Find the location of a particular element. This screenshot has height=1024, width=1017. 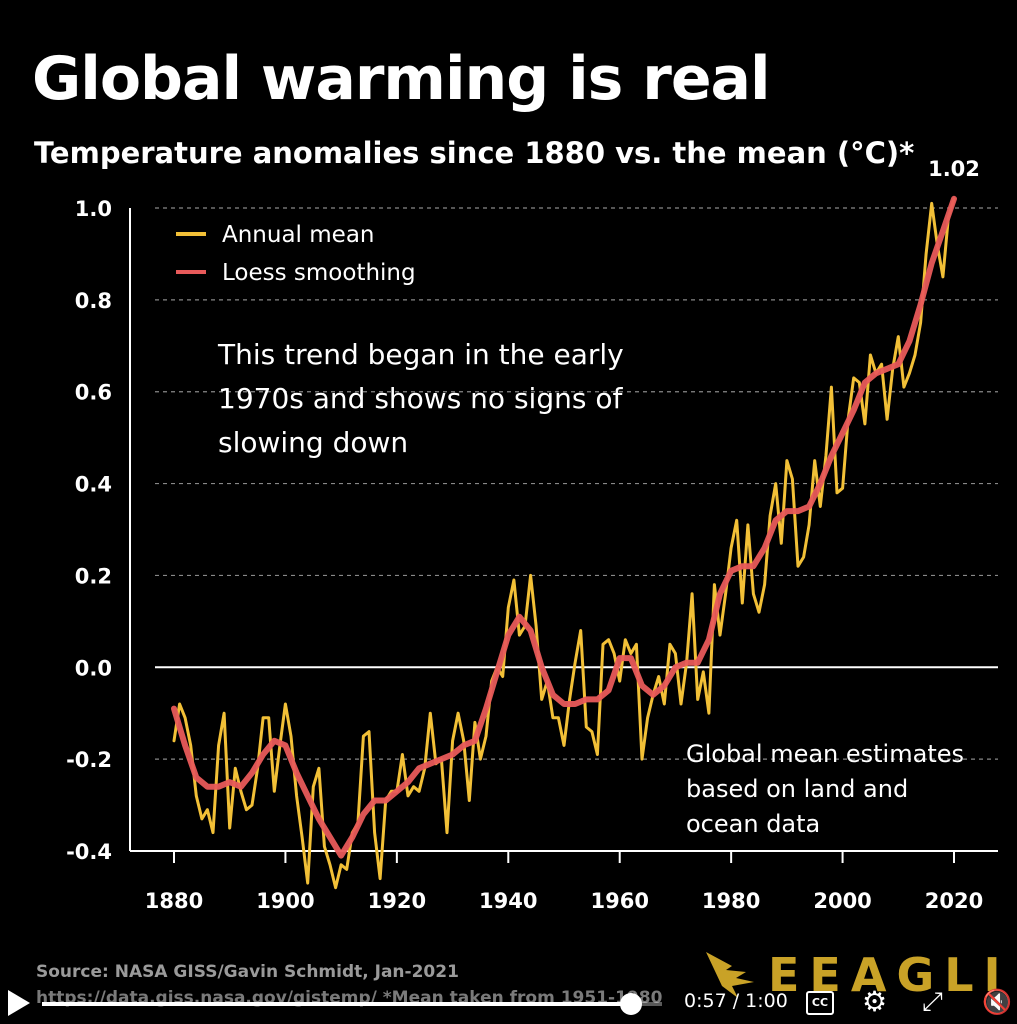

data-note-line: based on land and is located at coordinates (797, 789).